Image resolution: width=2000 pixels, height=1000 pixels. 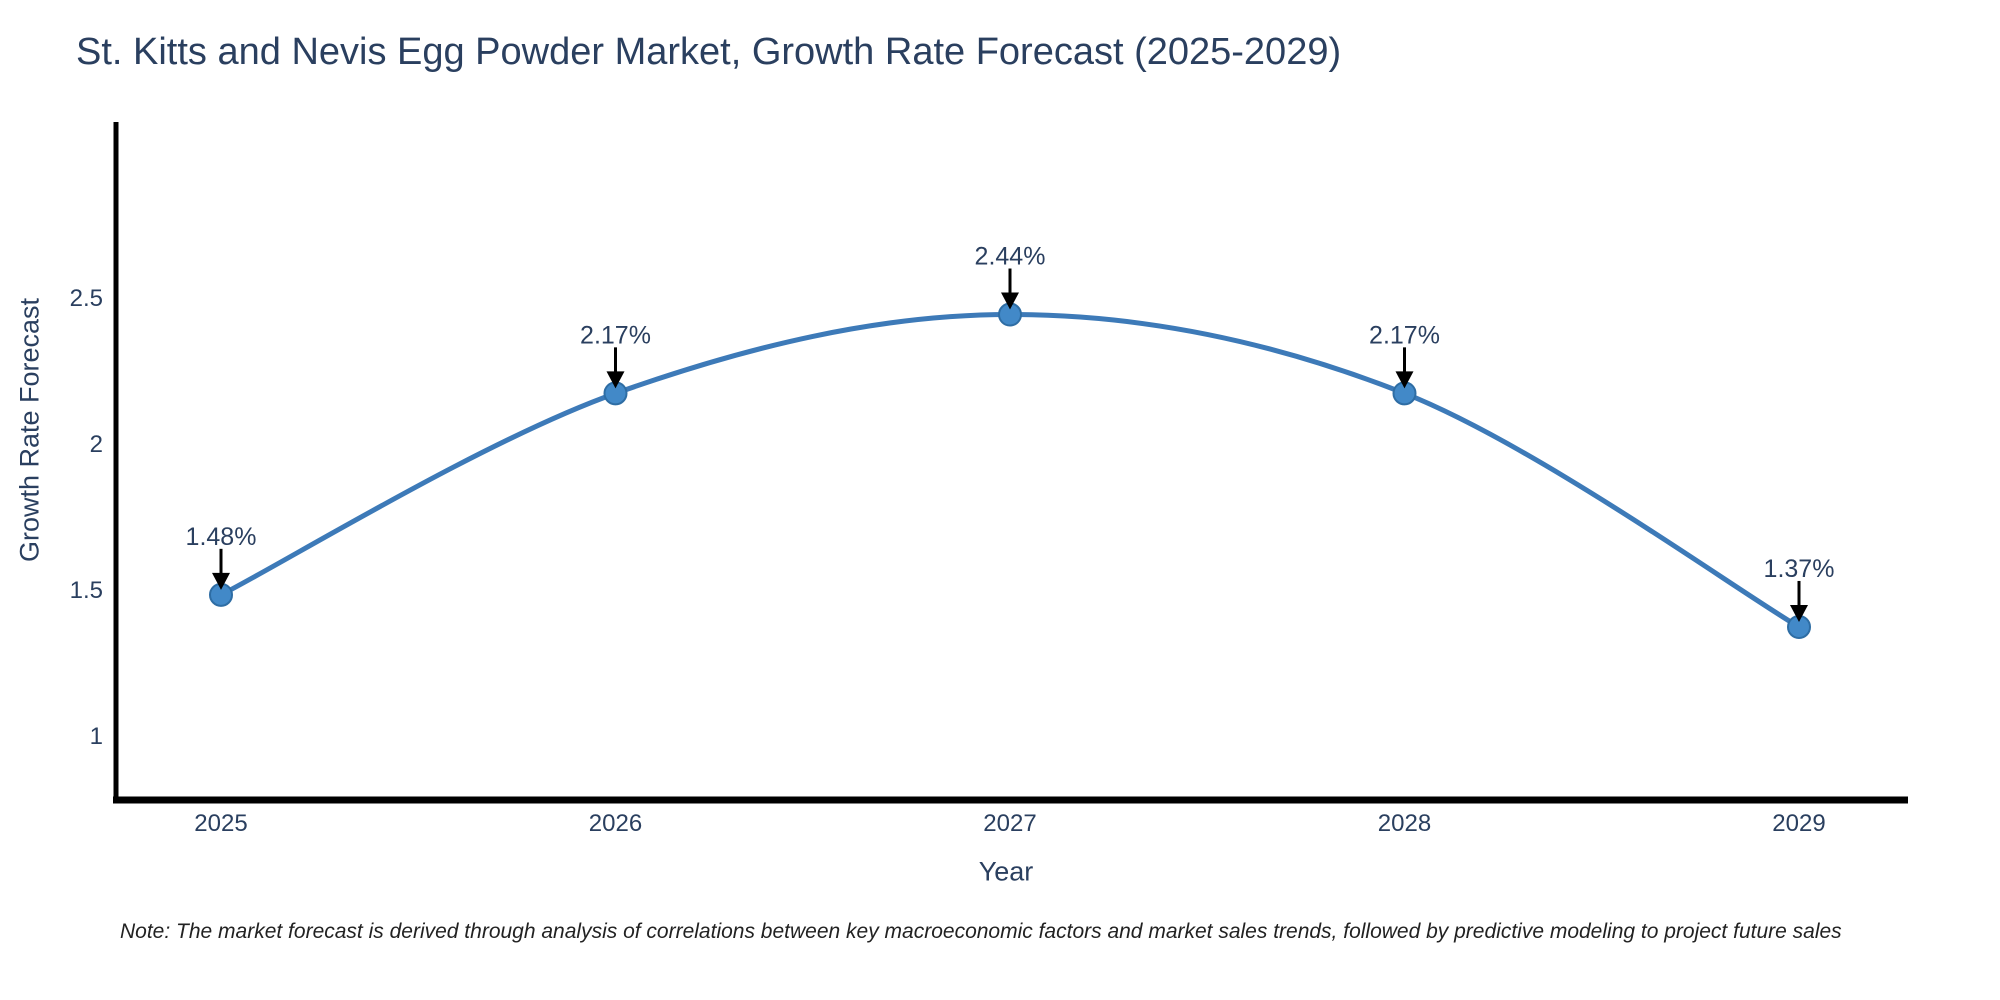 What do you see at coordinates (1010, 800) in the screenshot?
I see `x-axis-line` at bounding box center [1010, 800].